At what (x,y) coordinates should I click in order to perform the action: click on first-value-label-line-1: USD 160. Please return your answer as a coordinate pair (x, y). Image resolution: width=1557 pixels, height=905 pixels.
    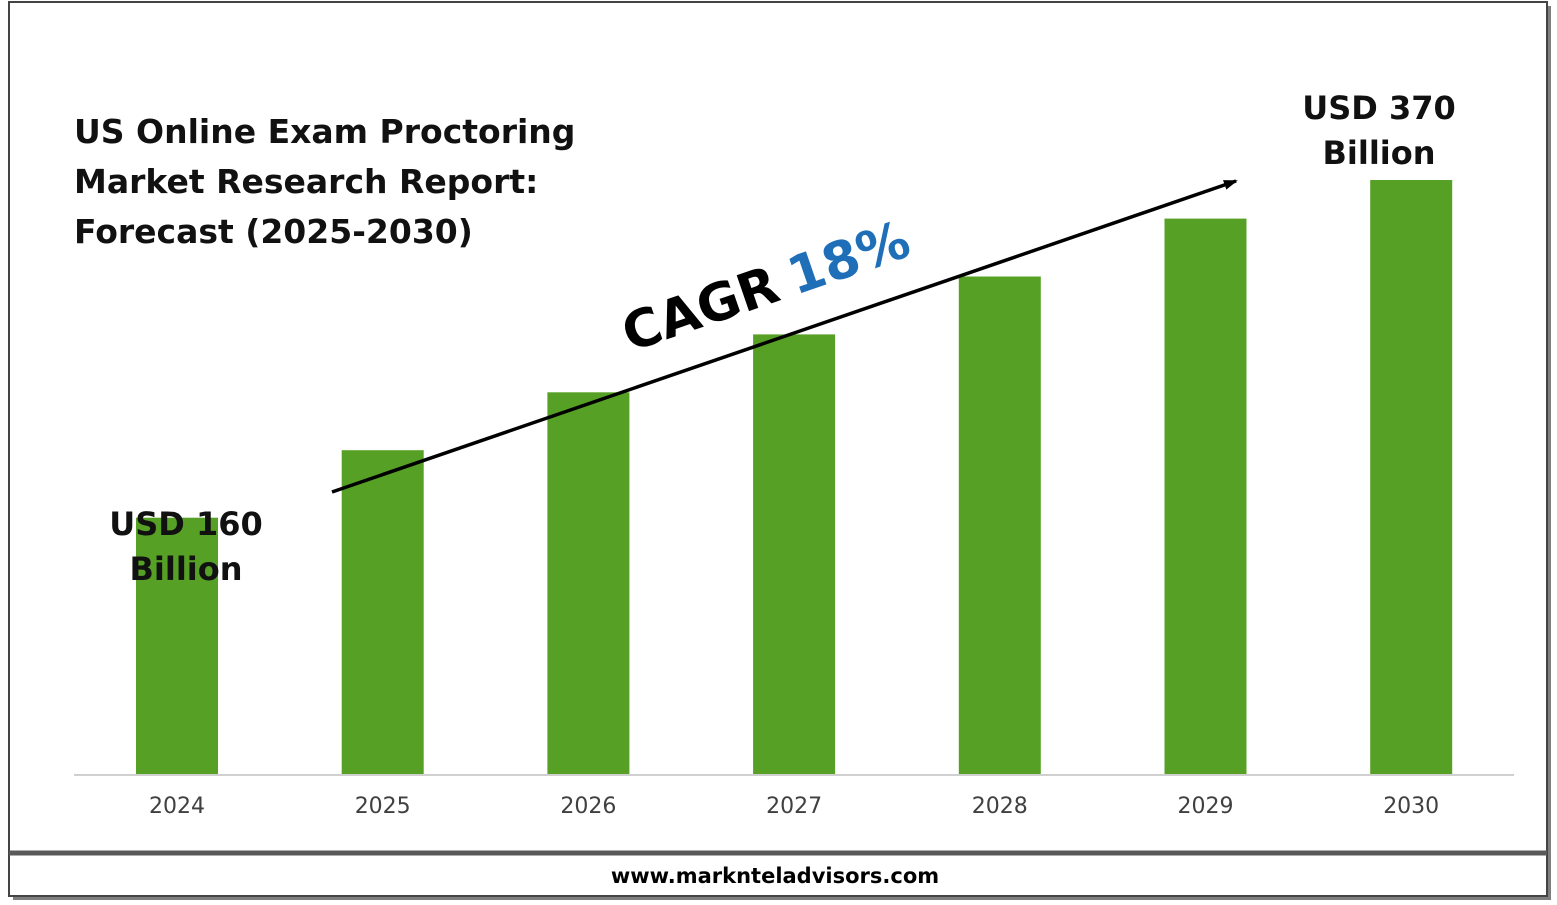
    Looking at the image, I should click on (186, 524).